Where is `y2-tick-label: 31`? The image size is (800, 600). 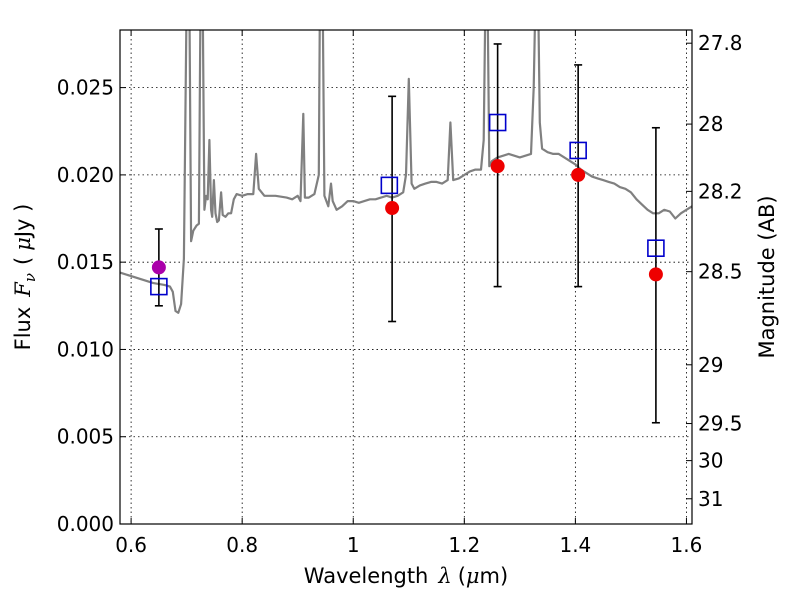
y2-tick-label: 31 is located at coordinates (710, 499).